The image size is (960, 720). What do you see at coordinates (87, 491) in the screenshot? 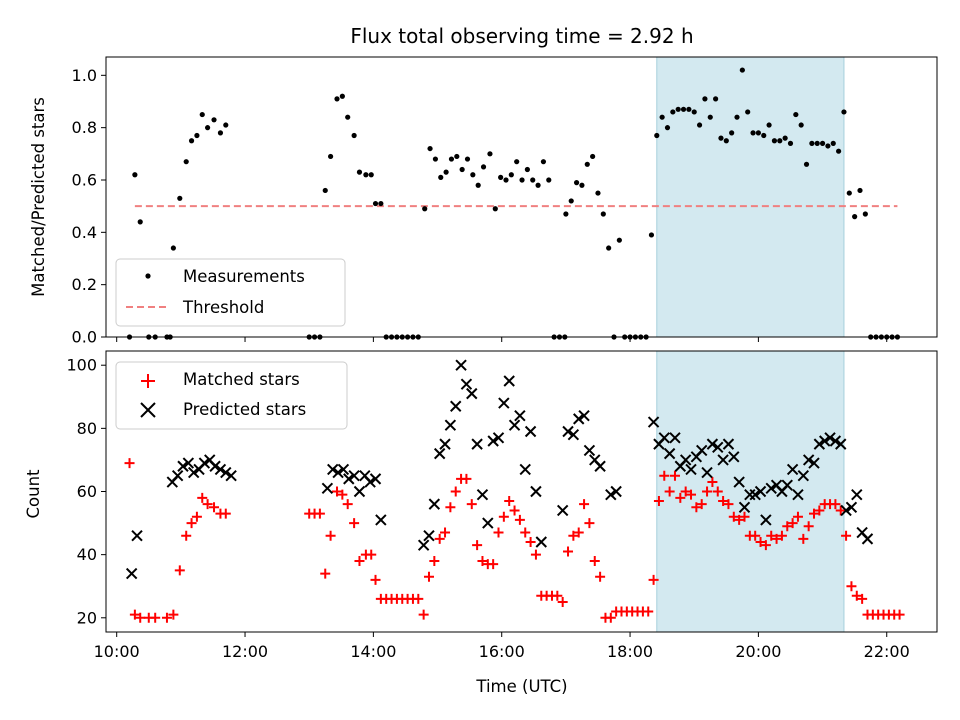
I see `bottom-y-tick-label: 60` at bounding box center [87, 491].